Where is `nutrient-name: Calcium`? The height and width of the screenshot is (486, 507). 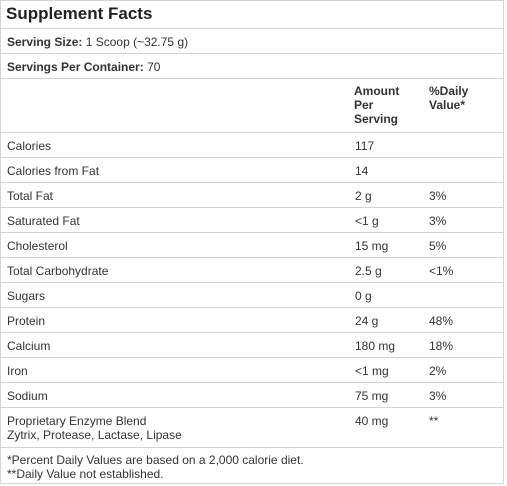
nutrient-name: Calcium is located at coordinates (29, 346).